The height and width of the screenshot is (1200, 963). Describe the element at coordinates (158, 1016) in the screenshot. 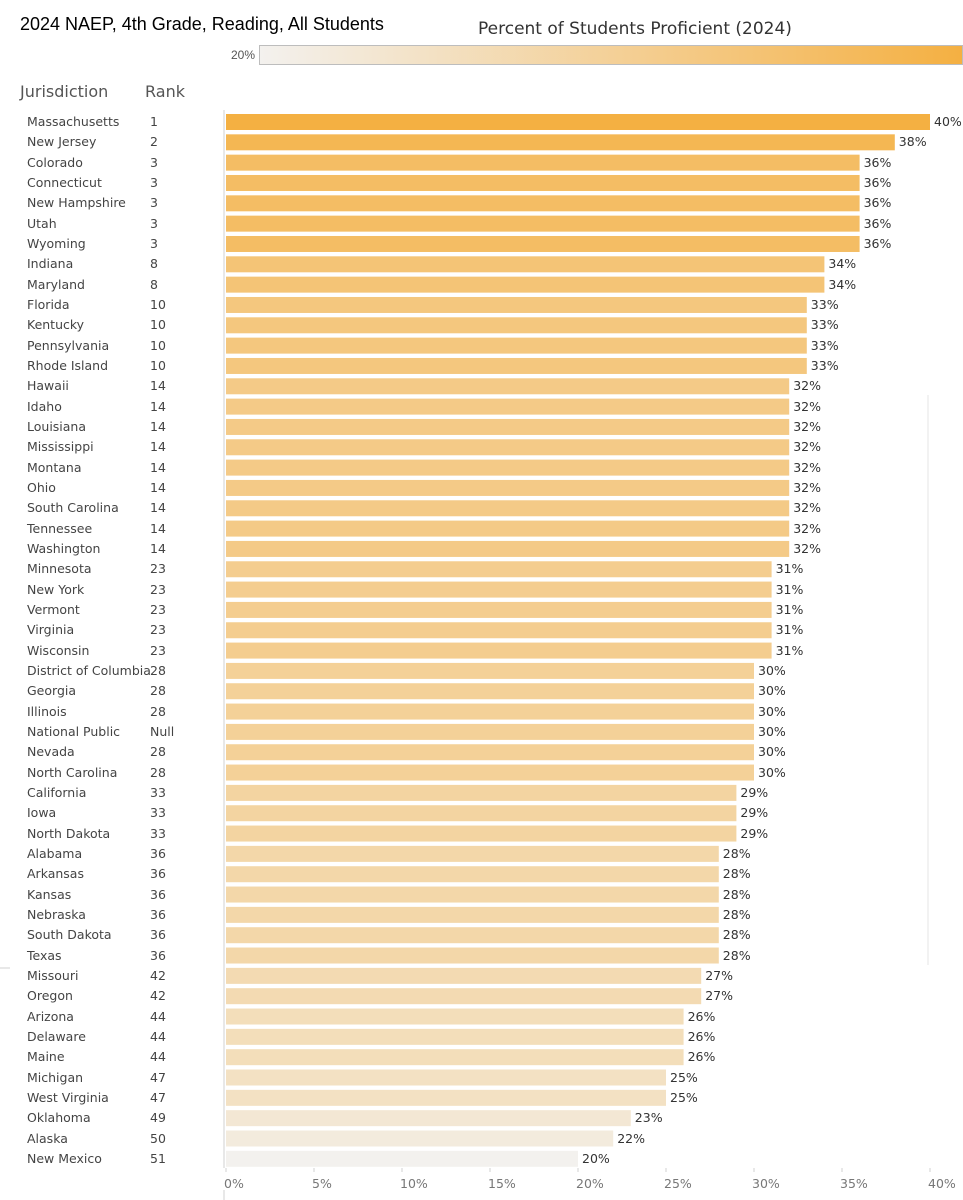

I see `rank-label: 44` at that location.